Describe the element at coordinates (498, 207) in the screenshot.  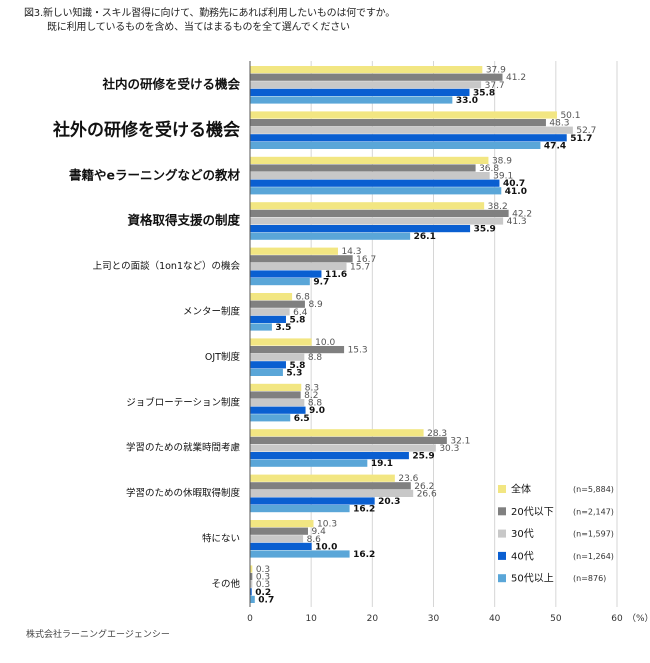
I see `bar-value-label: 38.2` at that location.